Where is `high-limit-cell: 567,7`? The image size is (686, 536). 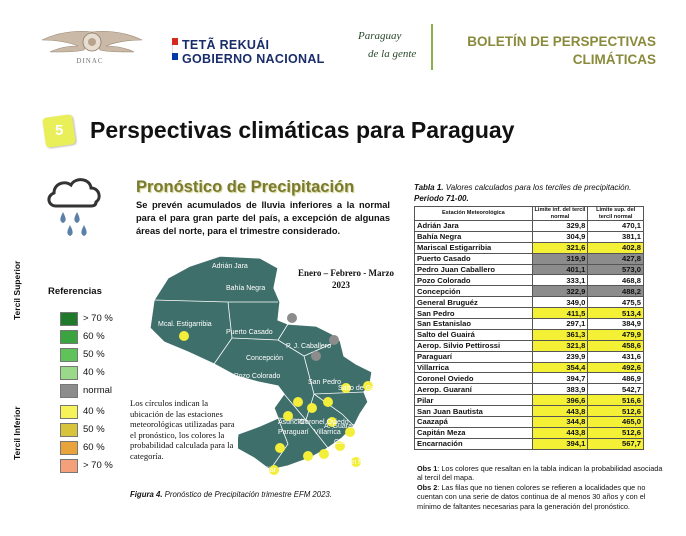
high-limit-cell: 567,7 is located at coordinates (615, 443).